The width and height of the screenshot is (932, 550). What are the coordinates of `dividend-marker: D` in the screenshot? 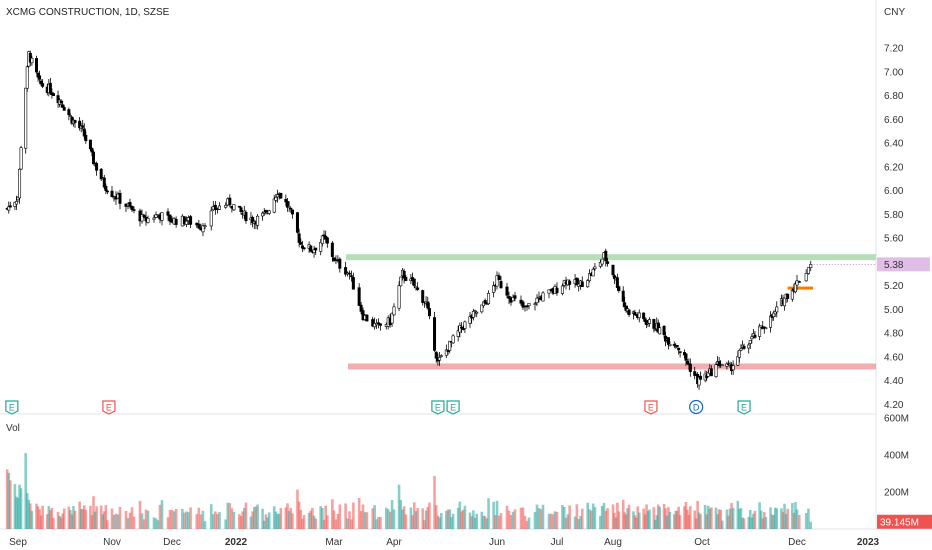 It's located at (696, 407).